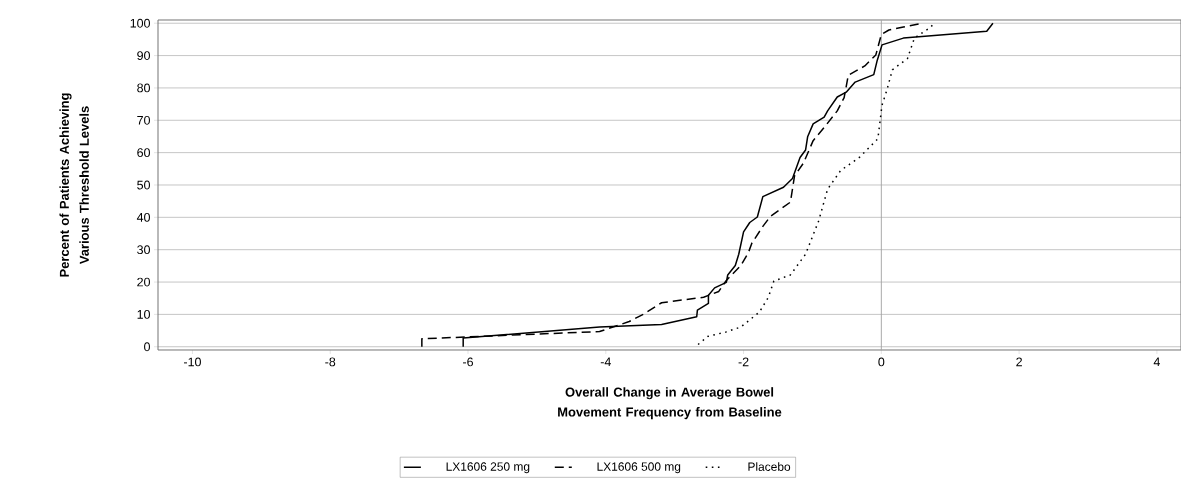  I want to click on y-tick-label: 100, so click(140, 23).